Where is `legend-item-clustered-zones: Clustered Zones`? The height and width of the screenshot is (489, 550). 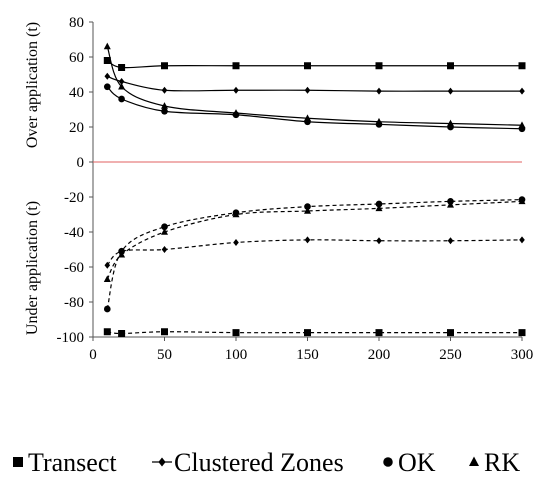
legend-item-clustered-zones: Clustered Zones is located at coordinates (248, 462).